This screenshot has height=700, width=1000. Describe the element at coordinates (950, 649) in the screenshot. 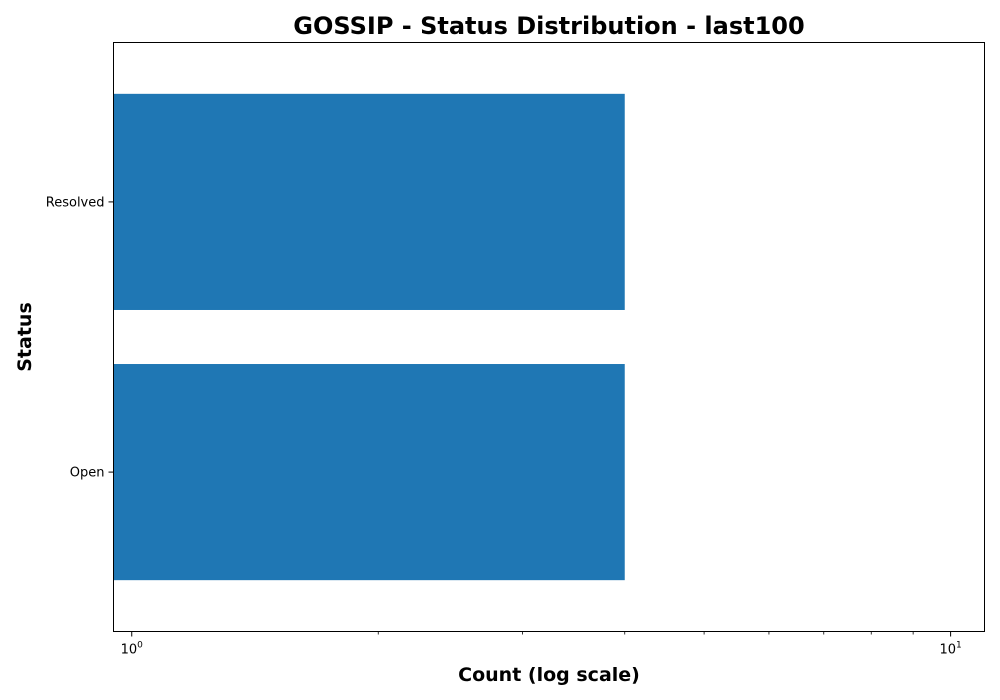

I see `x-tick-label-1: 10¹` at that location.